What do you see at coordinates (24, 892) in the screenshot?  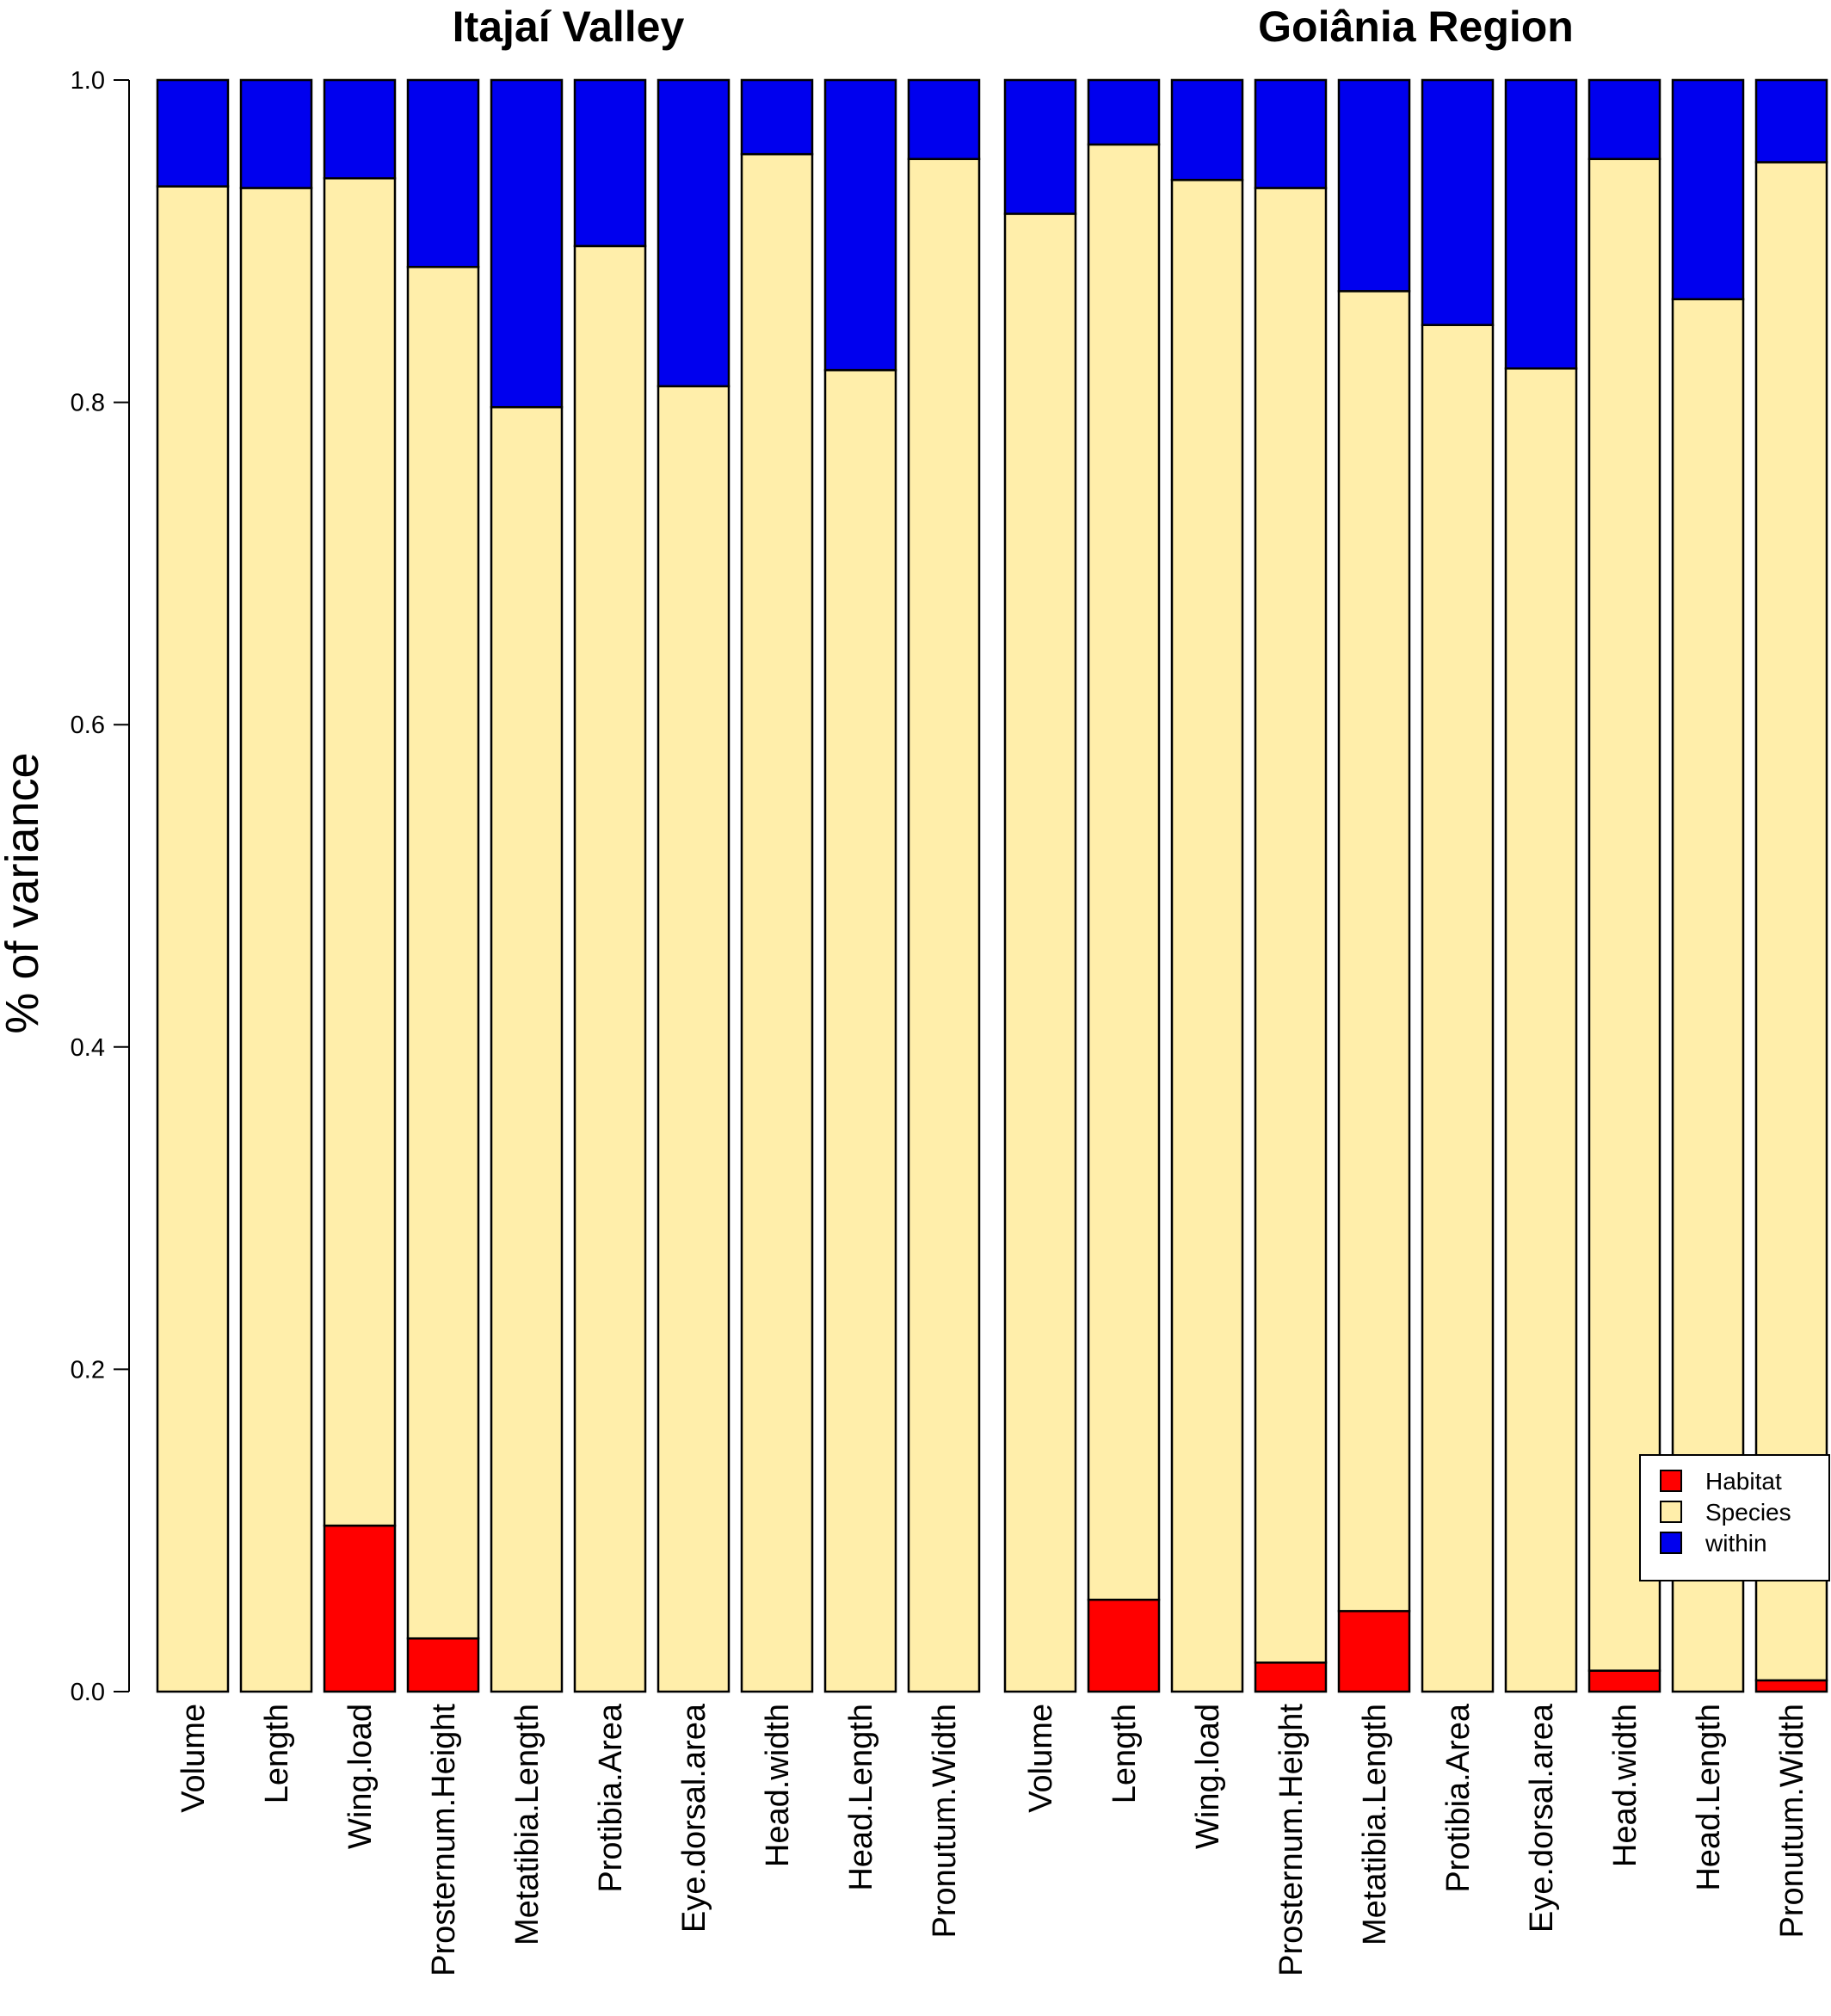 I see `y-axis-label: % of variance` at bounding box center [24, 892].